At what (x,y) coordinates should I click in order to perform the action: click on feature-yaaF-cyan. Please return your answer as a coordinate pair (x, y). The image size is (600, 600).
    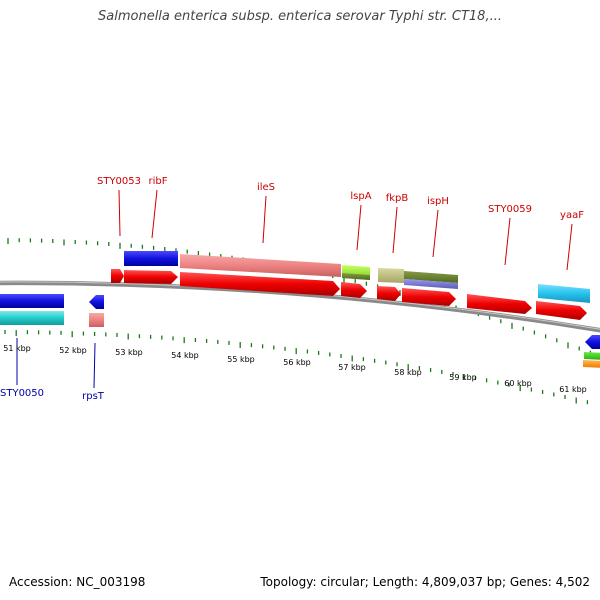
    Looking at the image, I should click on (564, 293).